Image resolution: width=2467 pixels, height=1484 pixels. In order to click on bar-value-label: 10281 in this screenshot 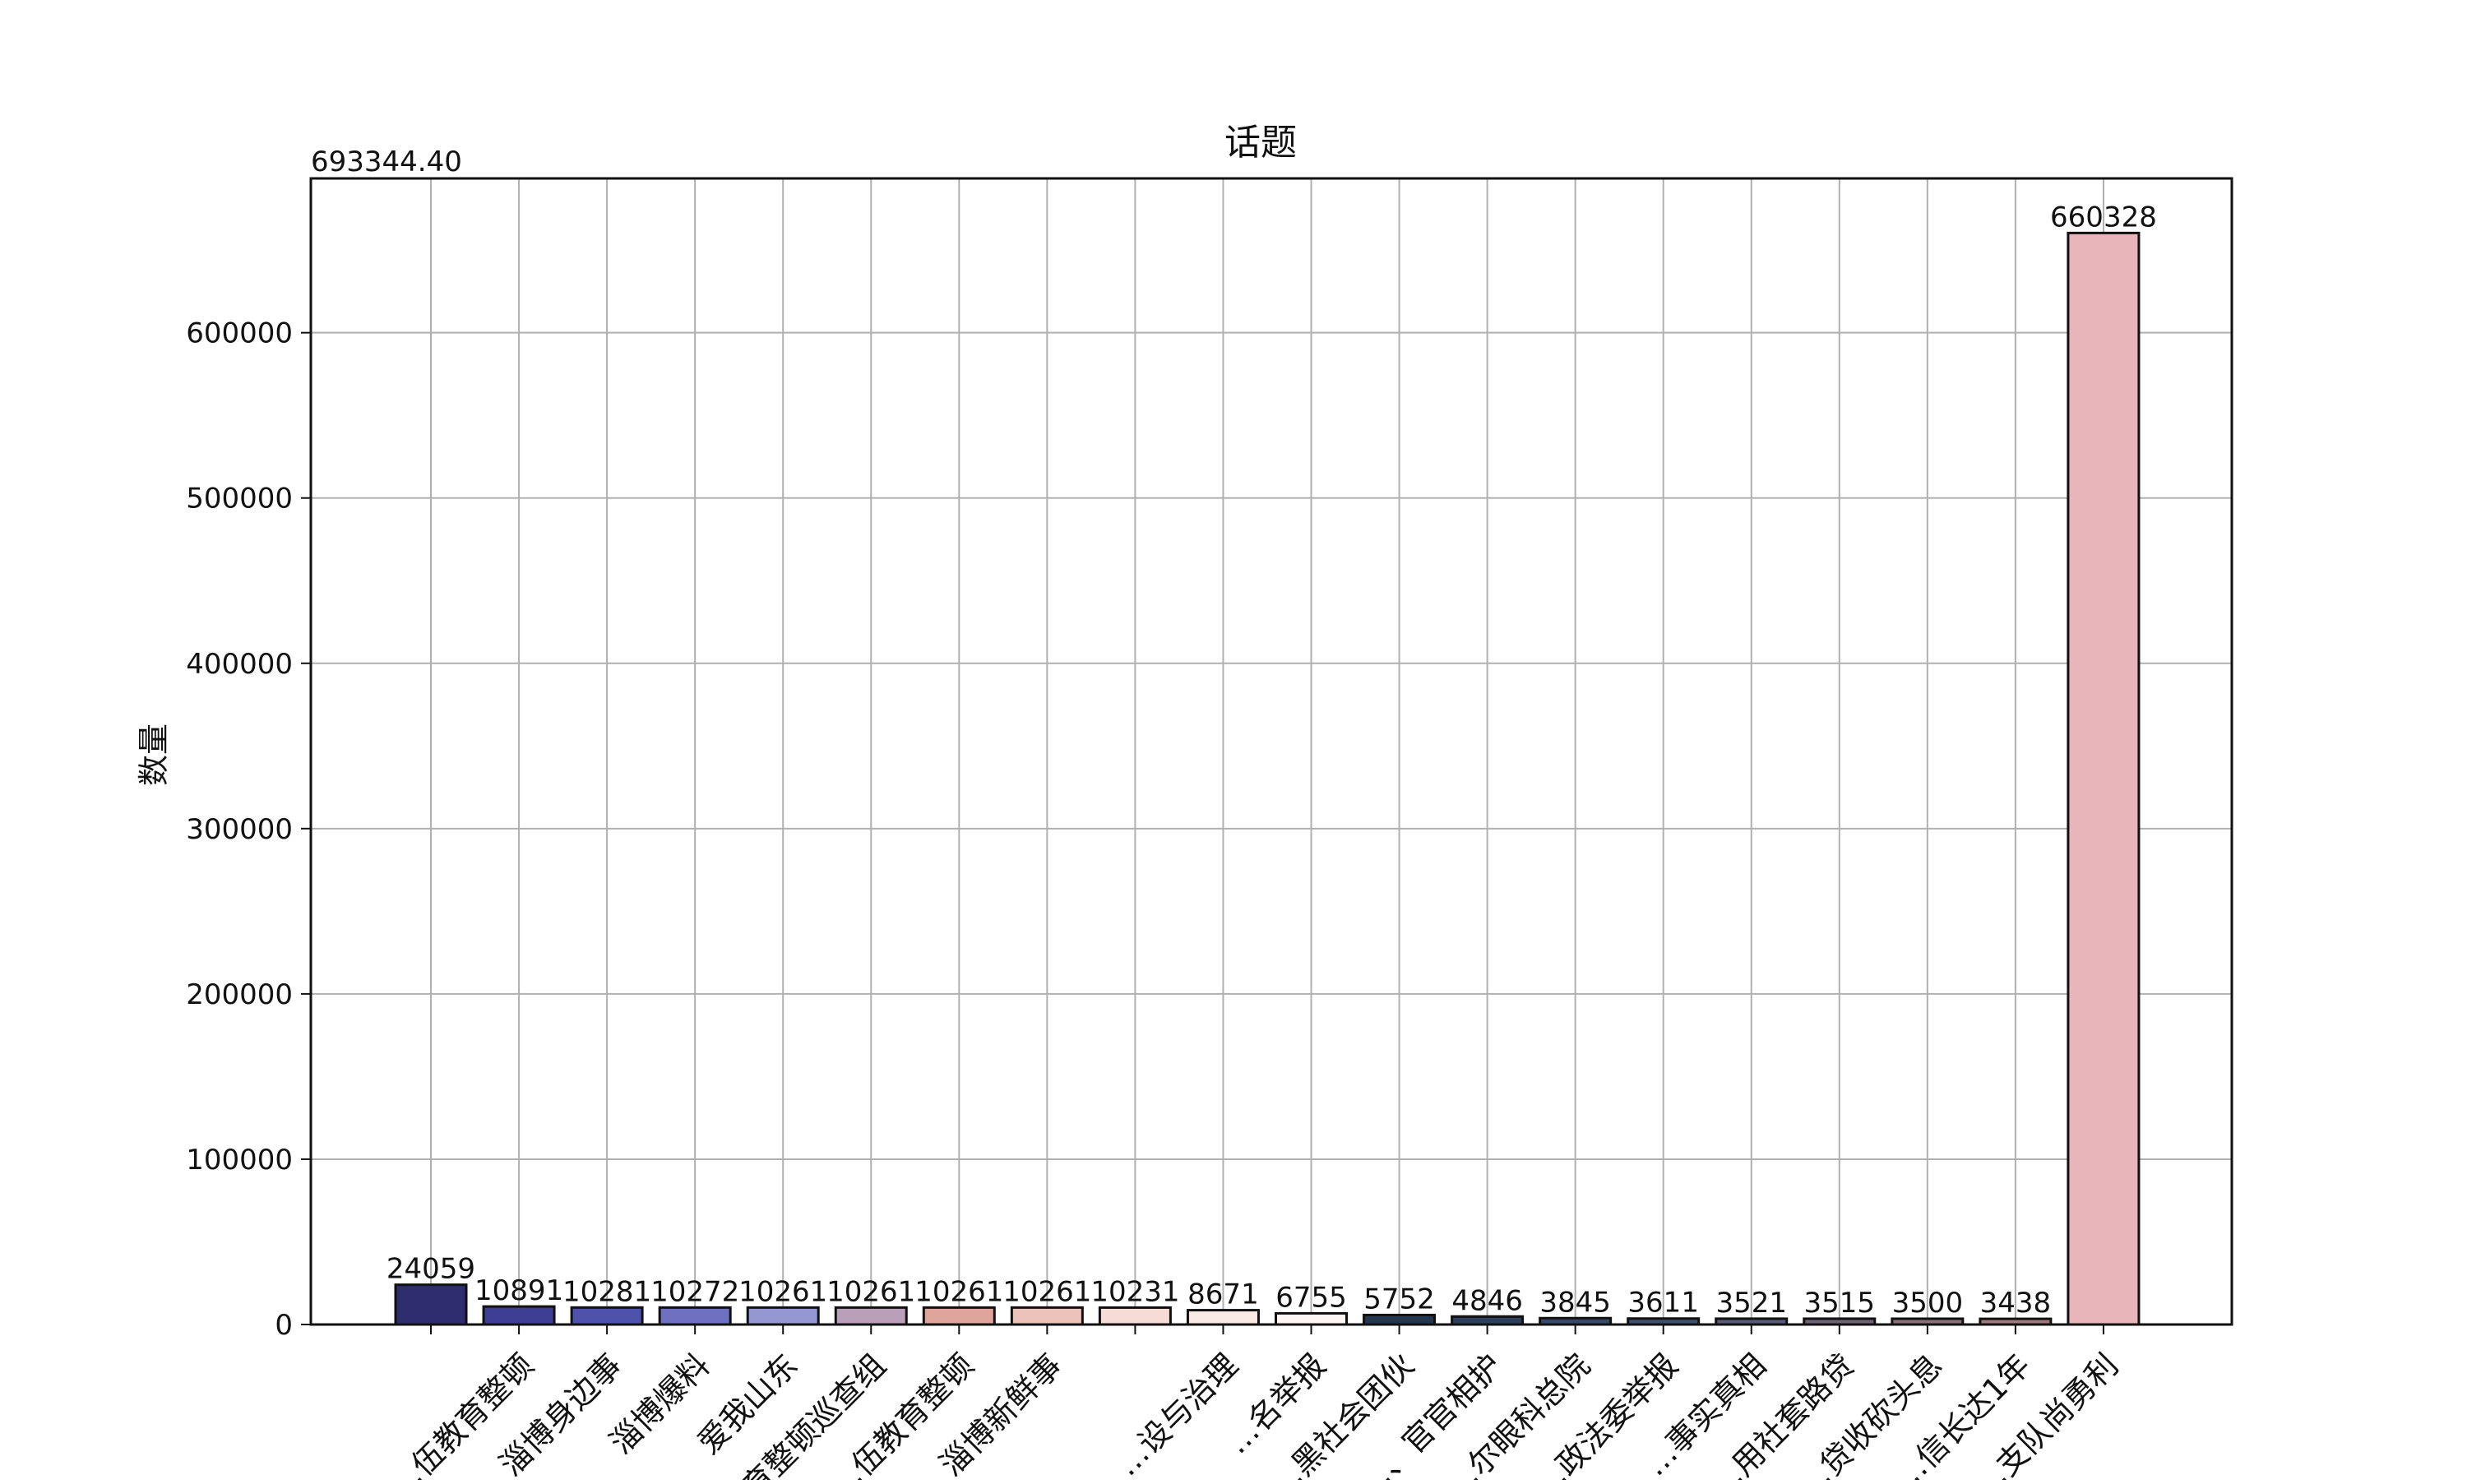, I will do `click(607, 1292)`.